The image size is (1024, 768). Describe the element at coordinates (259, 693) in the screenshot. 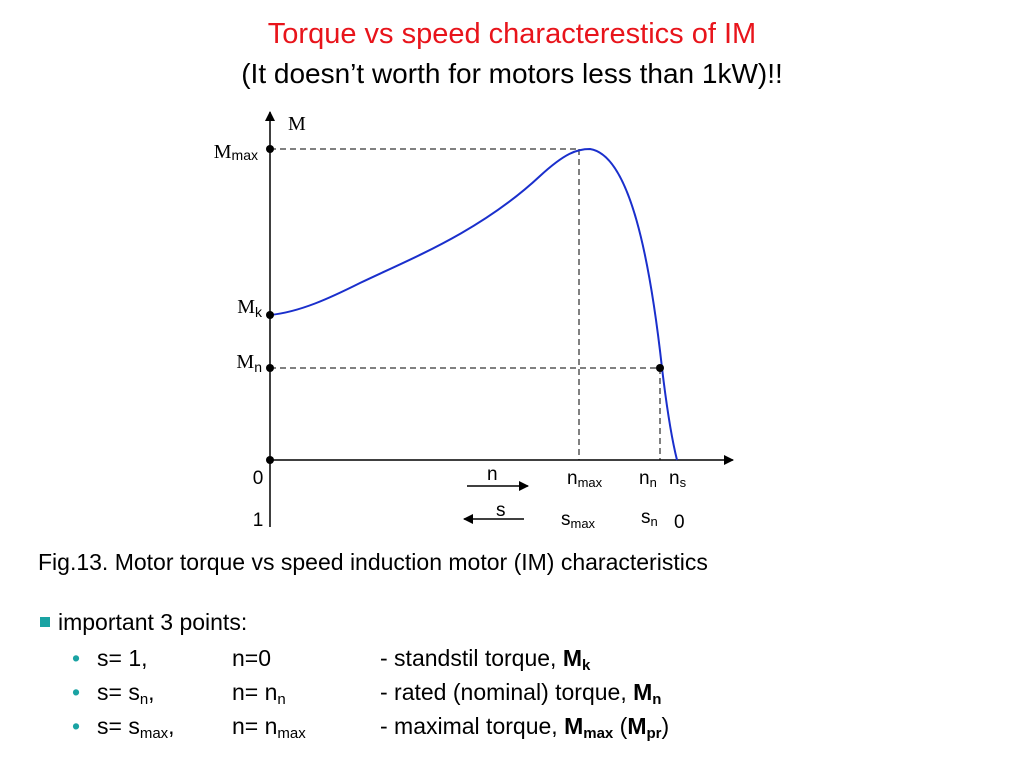

I see `speed-value: n= nn` at that location.